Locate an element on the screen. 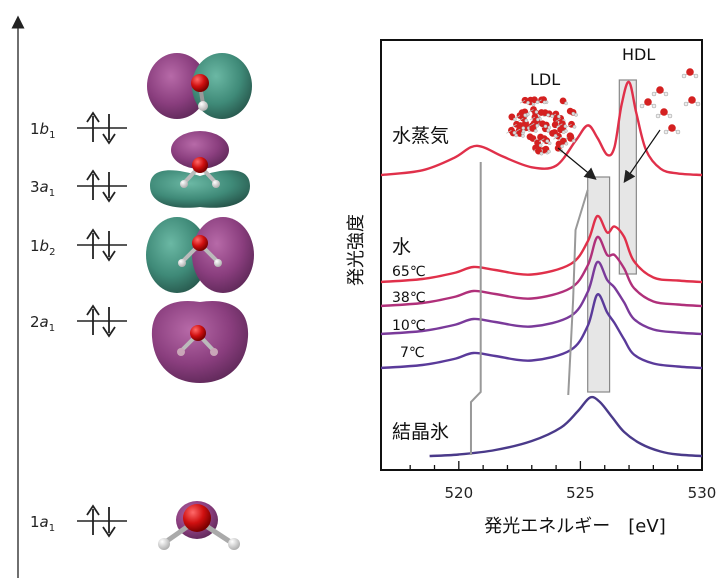 The width and height of the screenshot is (717, 588). series-label: 7℃ is located at coordinates (412, 353).